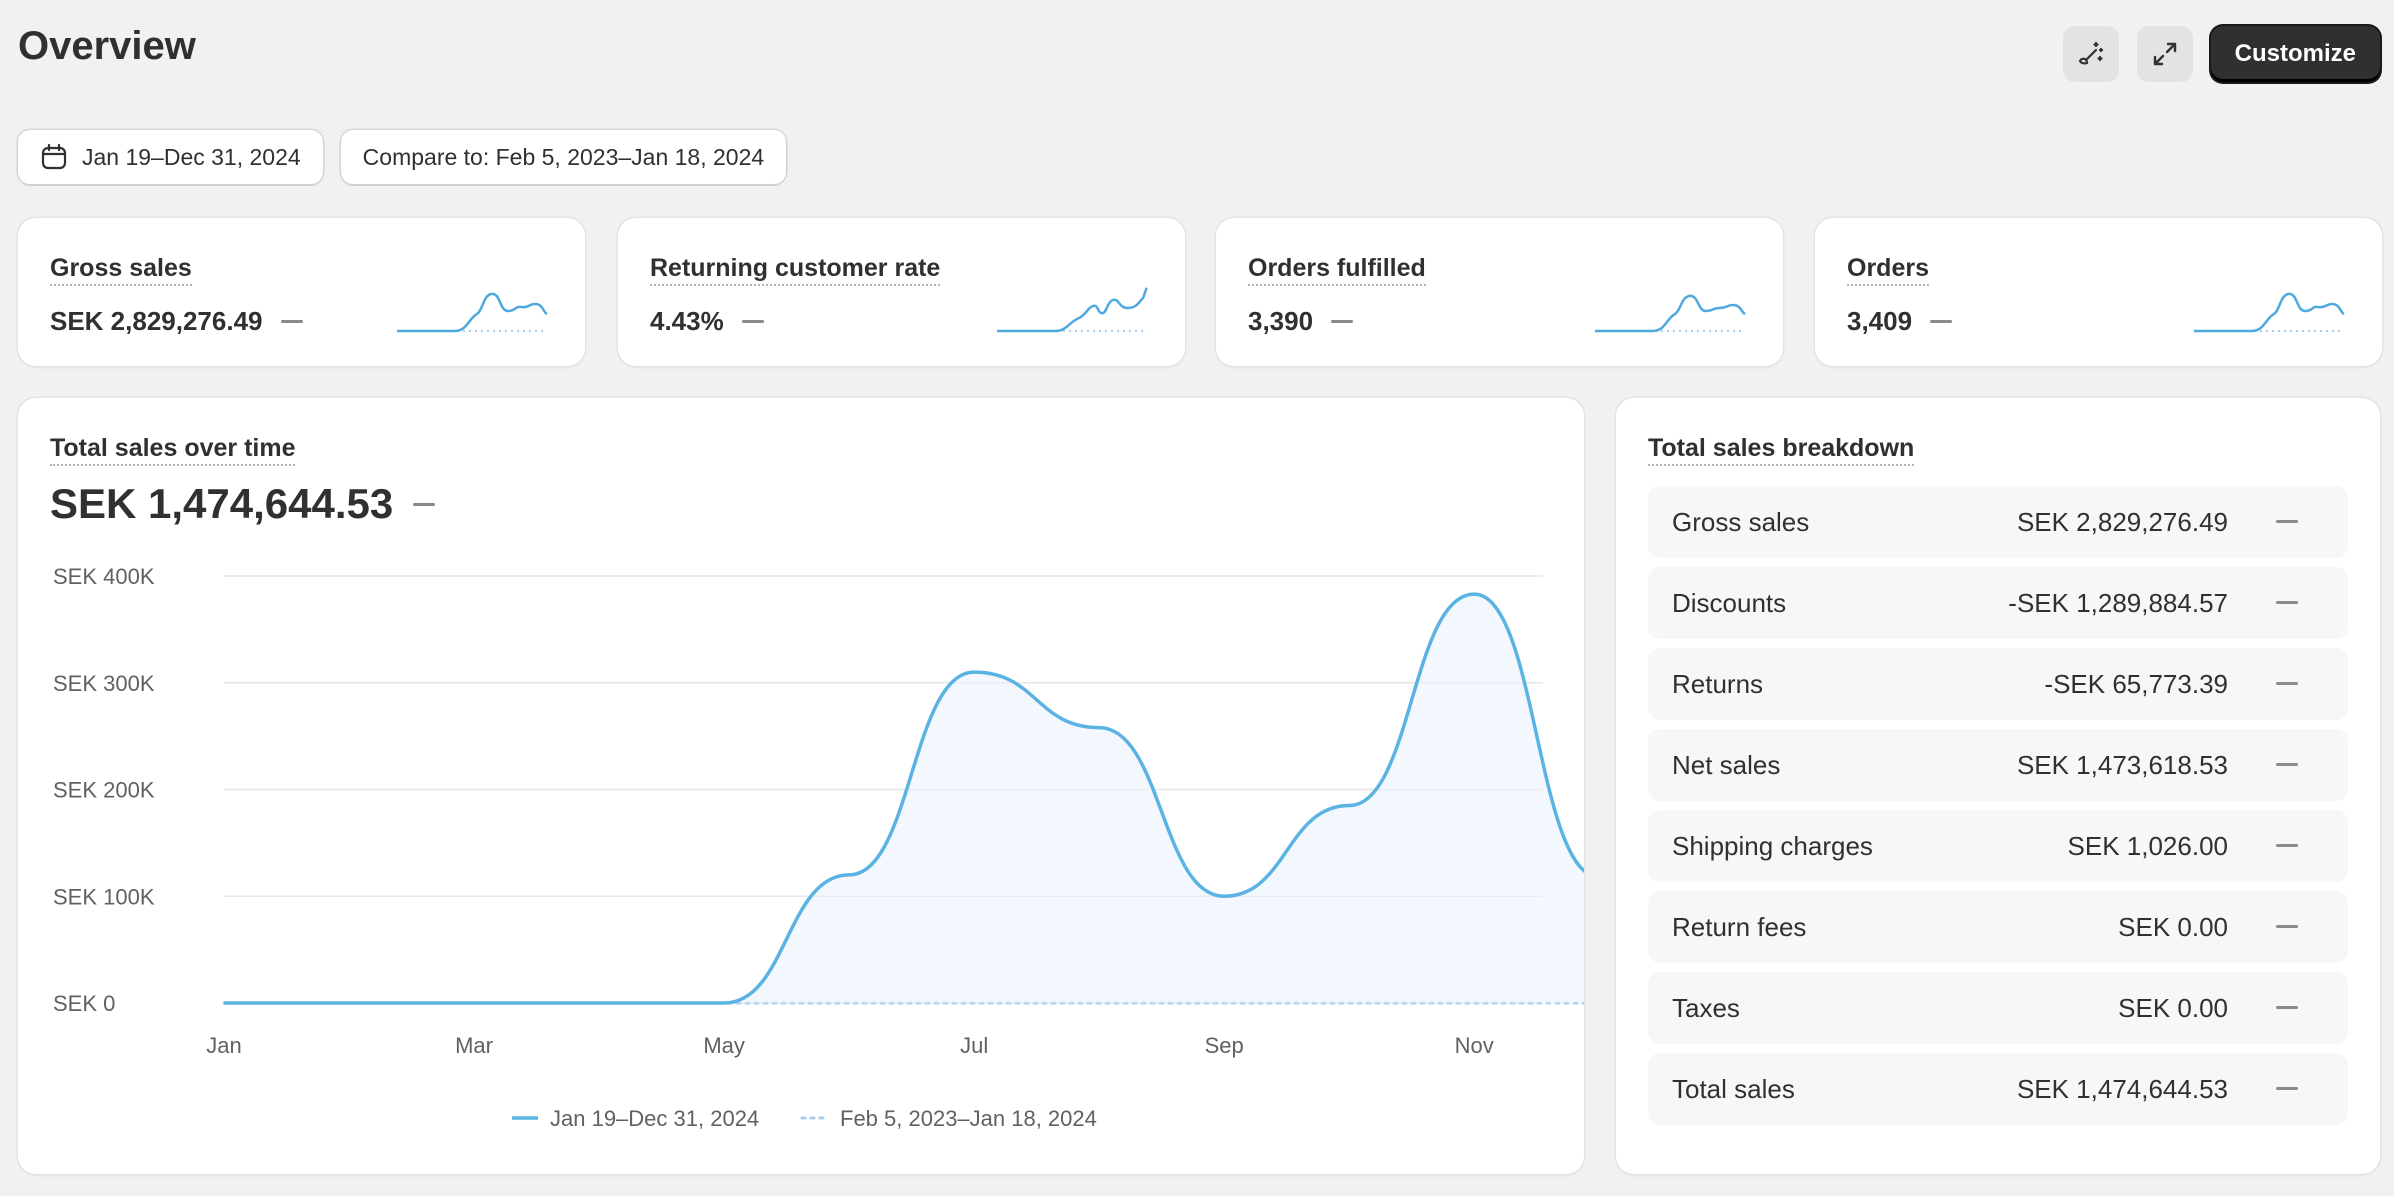 This screenshot has width=2394, height=1196. What do you see at coordinates (84, 1003) in the screenshot?
I see `y-tick-label: SEK 0` at bounding box center [84, 1003].